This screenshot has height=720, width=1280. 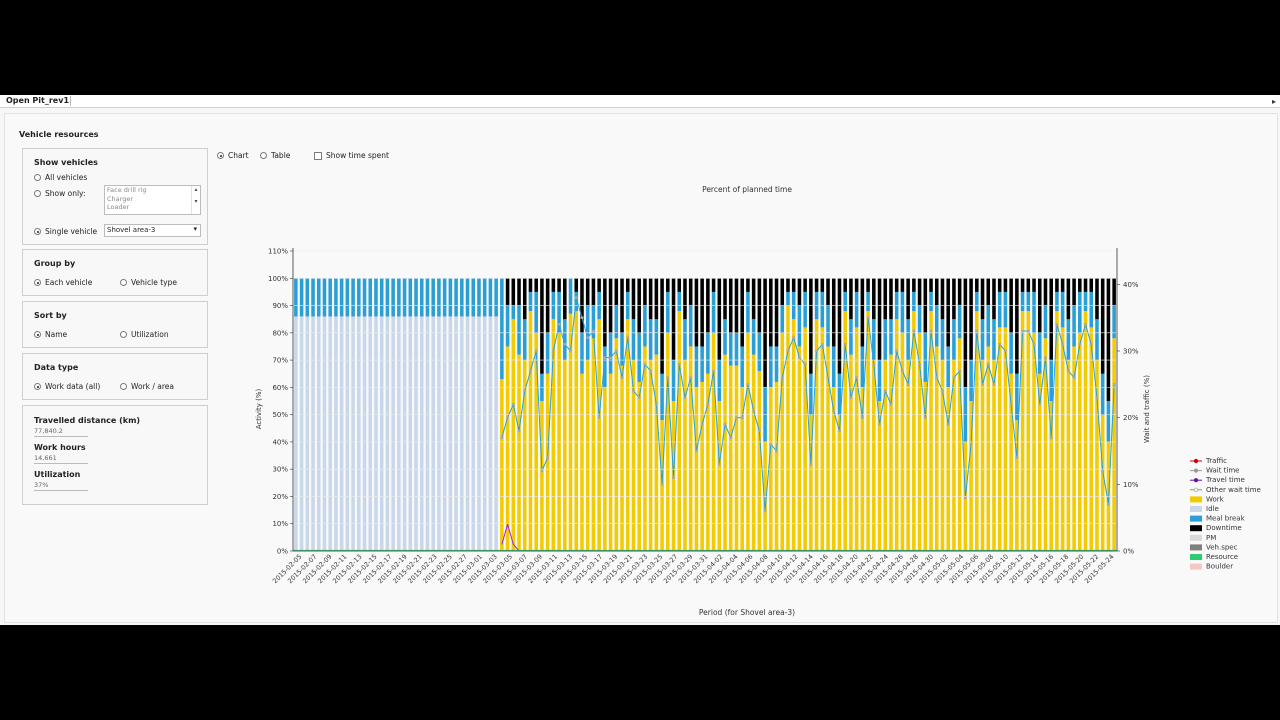 I want to click on data-work-all-radio: Work data (all), so click(x=67, y=386).